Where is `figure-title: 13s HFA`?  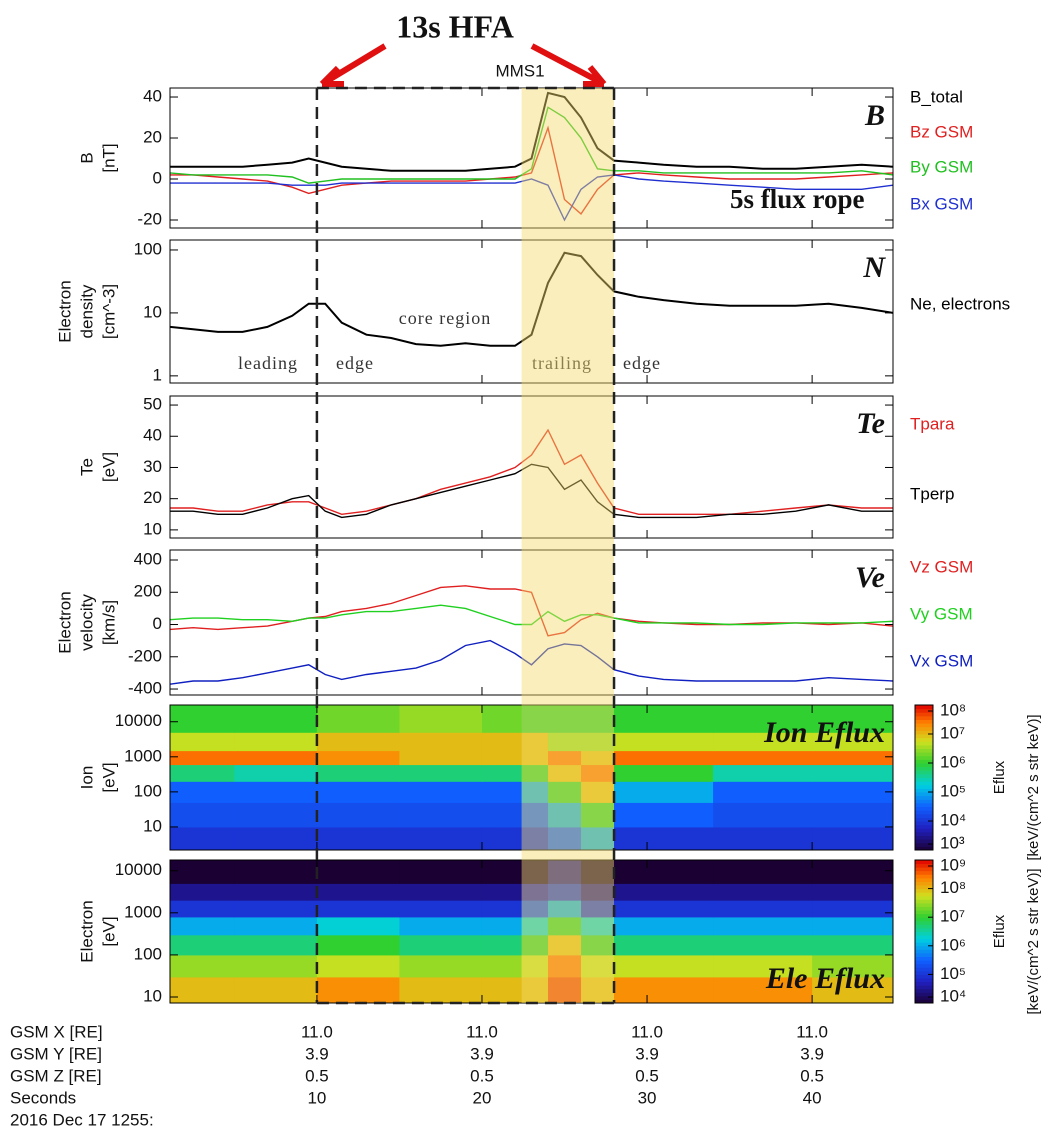 figure-title: 13s HFA is located at coordinates (455, 26).